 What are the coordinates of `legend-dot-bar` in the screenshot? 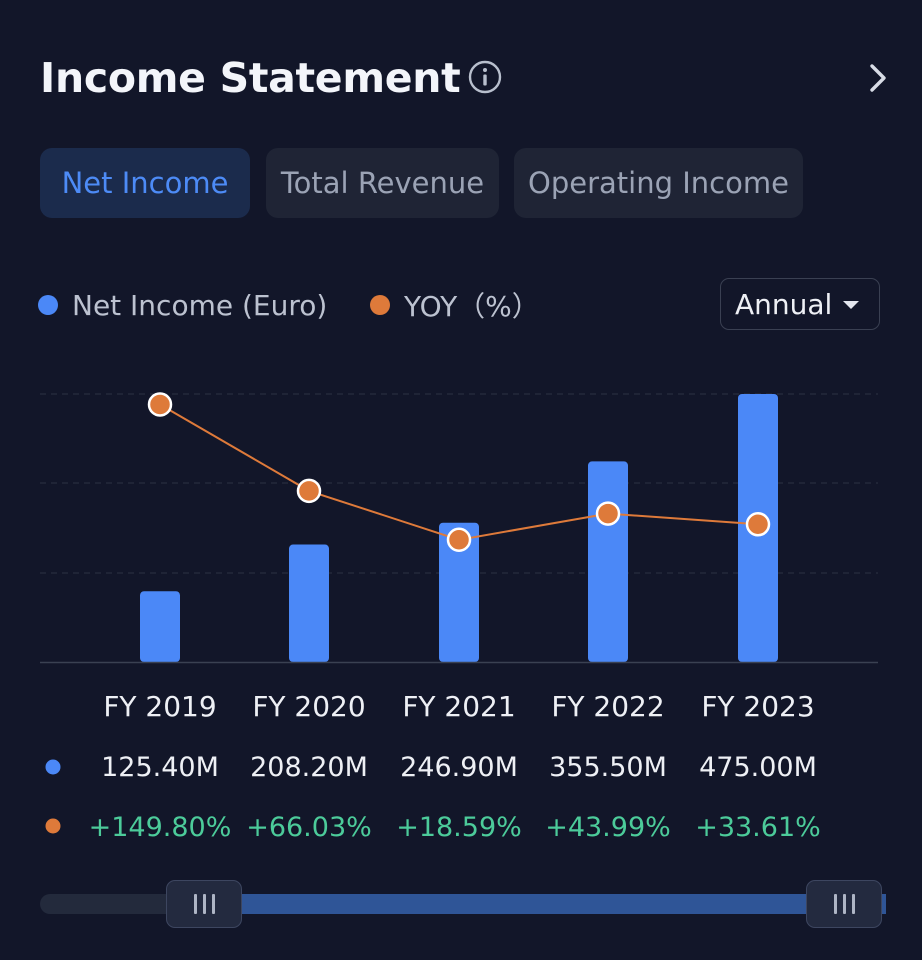 It's located at (48, 305).